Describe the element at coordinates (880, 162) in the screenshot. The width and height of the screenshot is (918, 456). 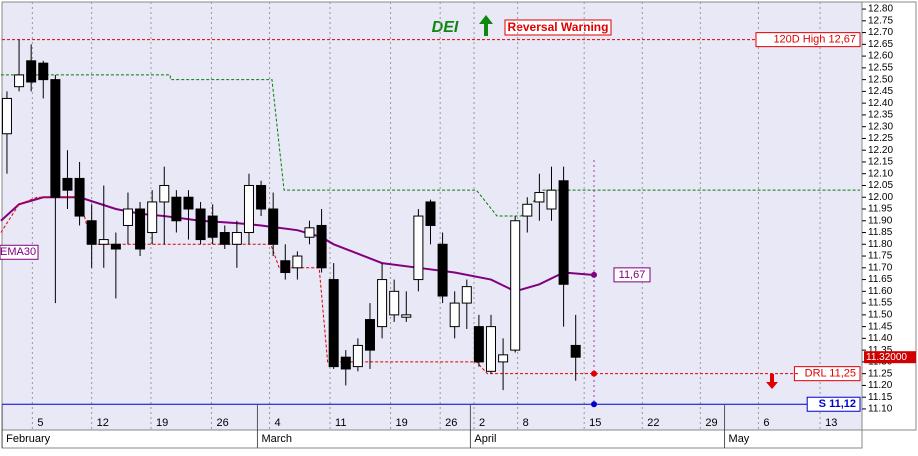
I see `y-tick-label: 12.15` at that location.